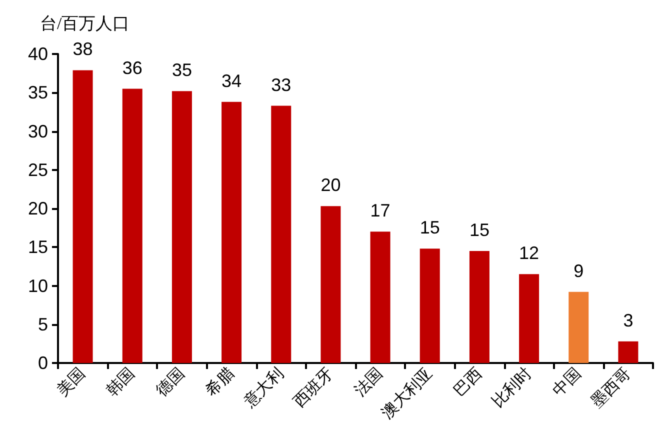 This screenshot has width=660, height=446. I want to click on data-label: 9, so click(579, 270).